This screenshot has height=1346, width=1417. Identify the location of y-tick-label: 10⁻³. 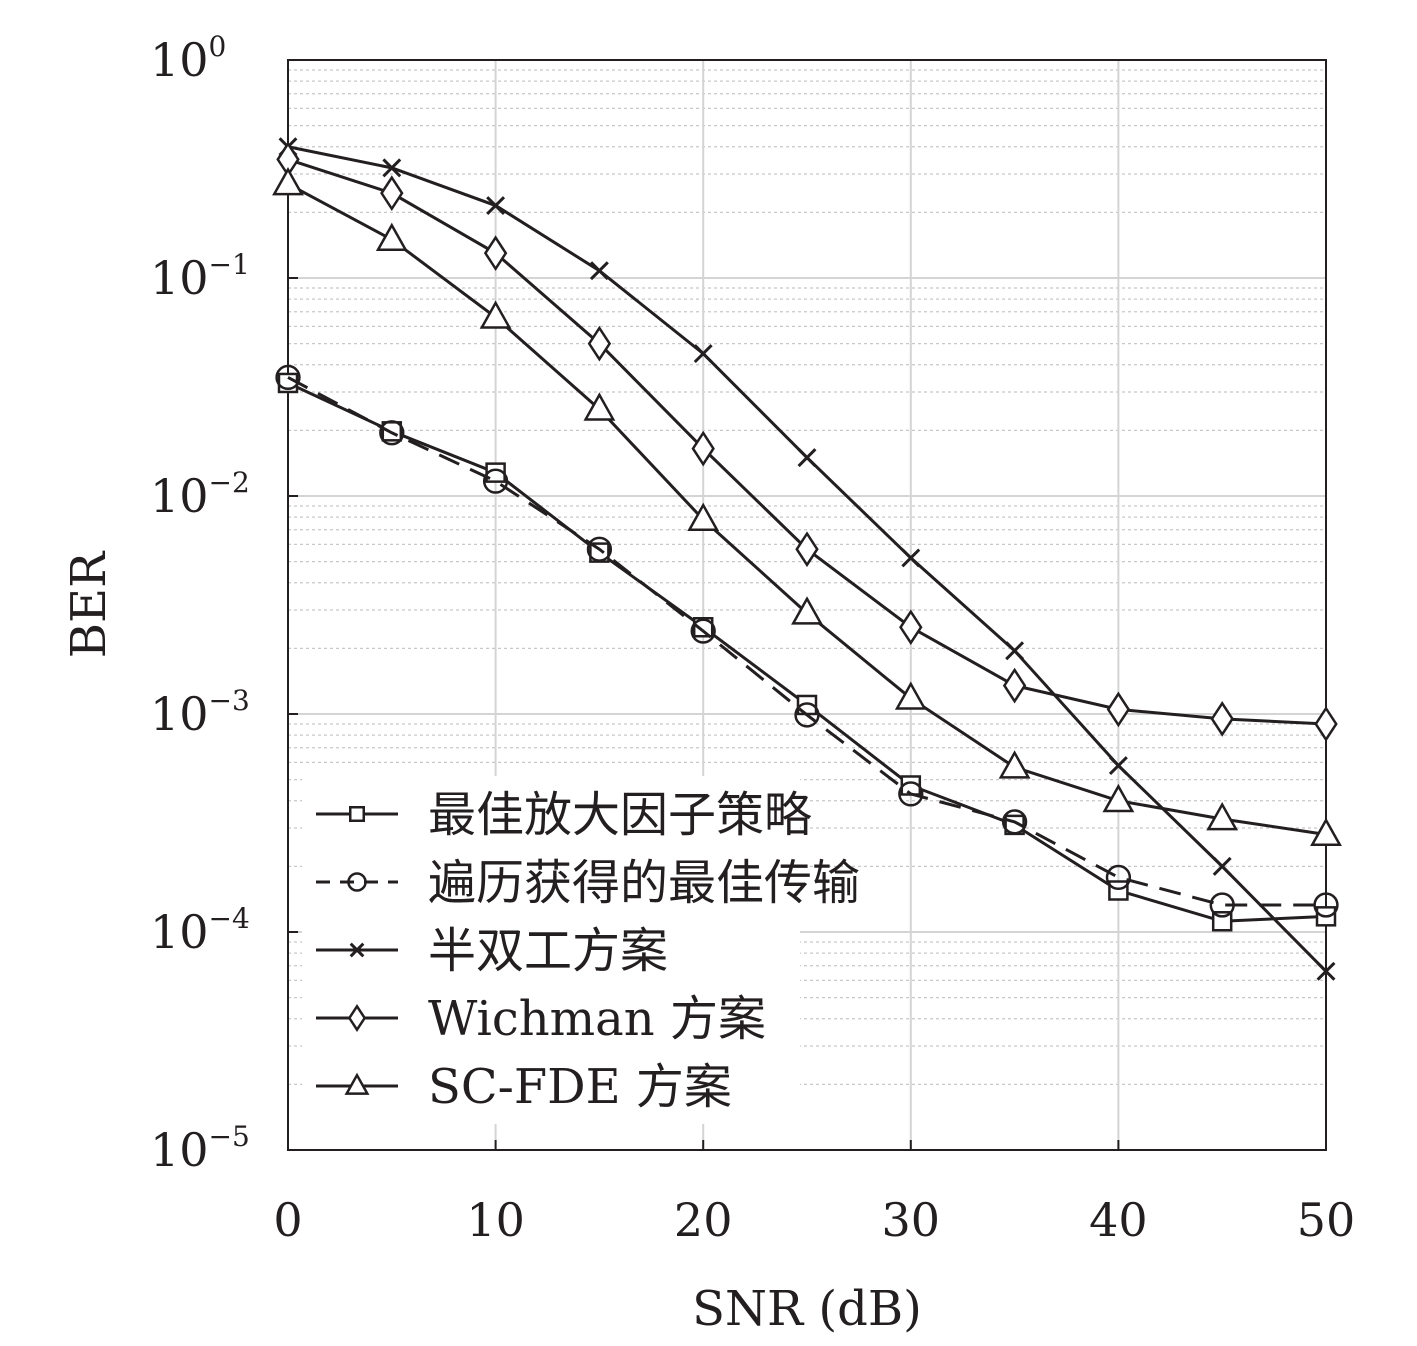
(200, 712).